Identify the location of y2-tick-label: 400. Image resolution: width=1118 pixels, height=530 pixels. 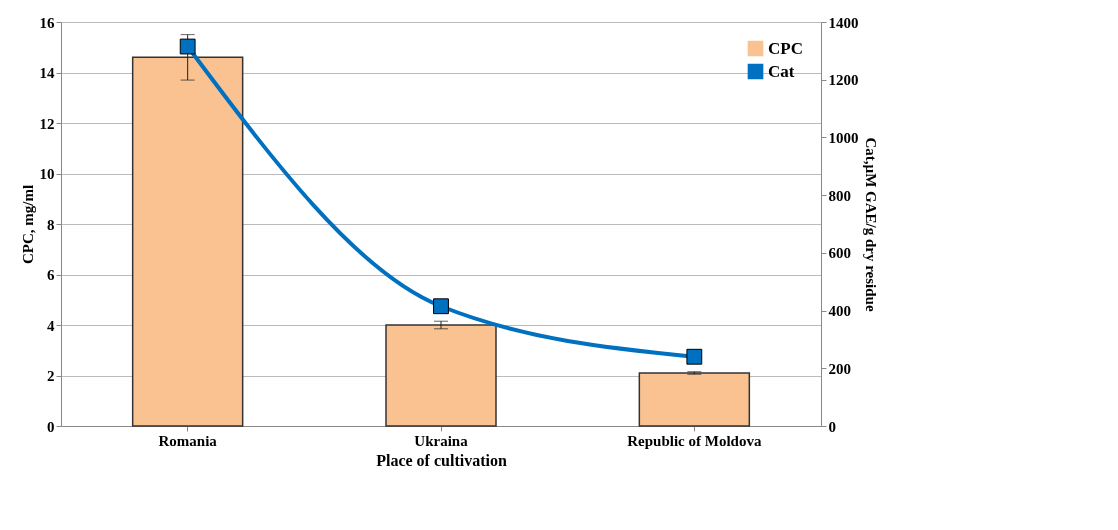
(839, 311).